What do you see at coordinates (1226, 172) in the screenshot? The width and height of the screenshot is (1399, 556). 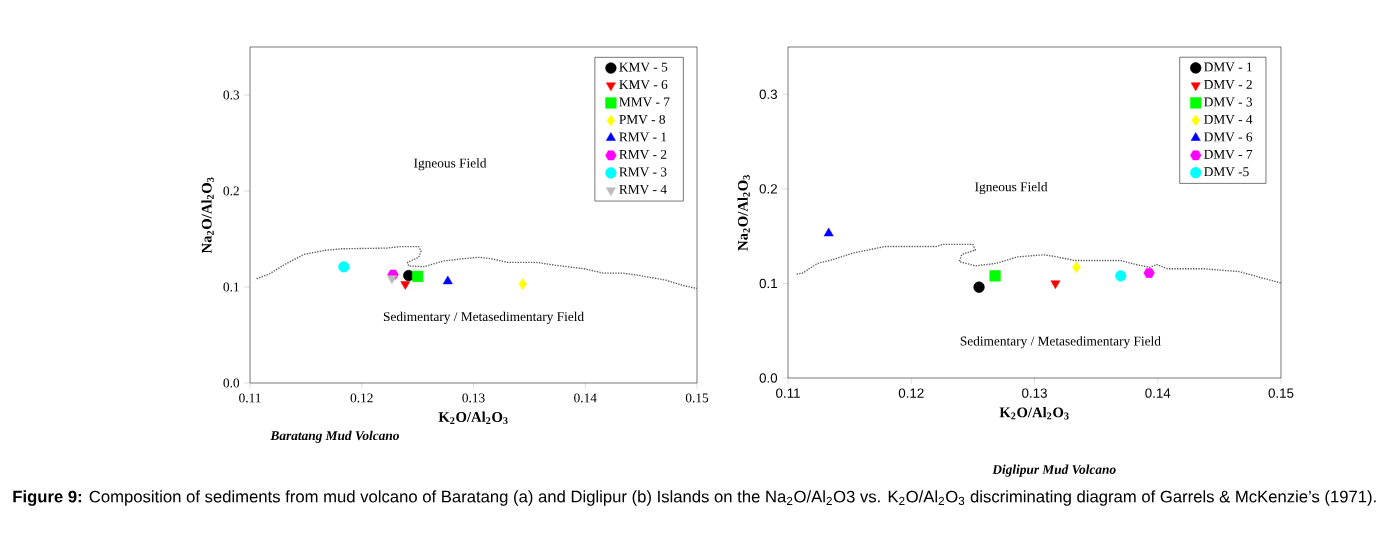 I see `legend-label: DMV -5` at bounding box center [1226, 172].